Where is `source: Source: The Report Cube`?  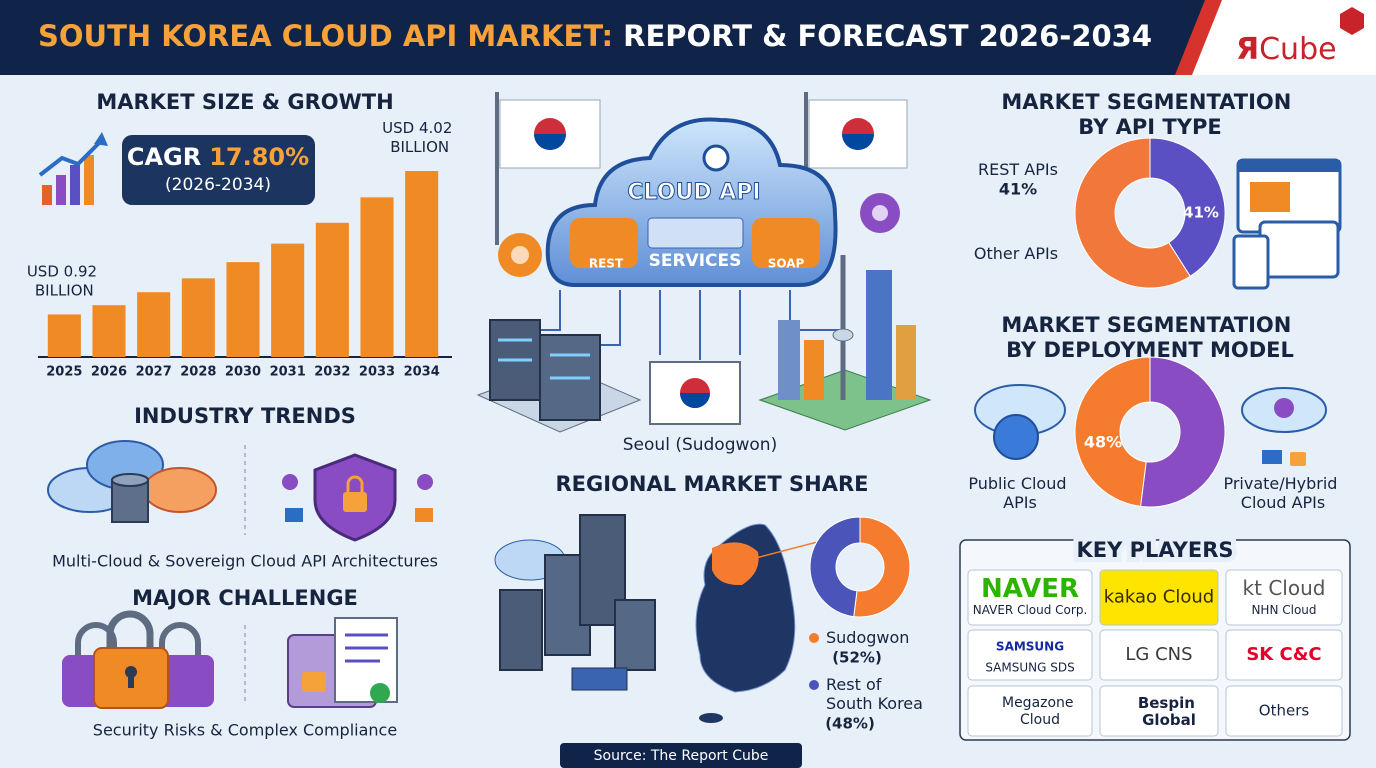
source: Source: The Report Cube is located at coordinates (681, 756).